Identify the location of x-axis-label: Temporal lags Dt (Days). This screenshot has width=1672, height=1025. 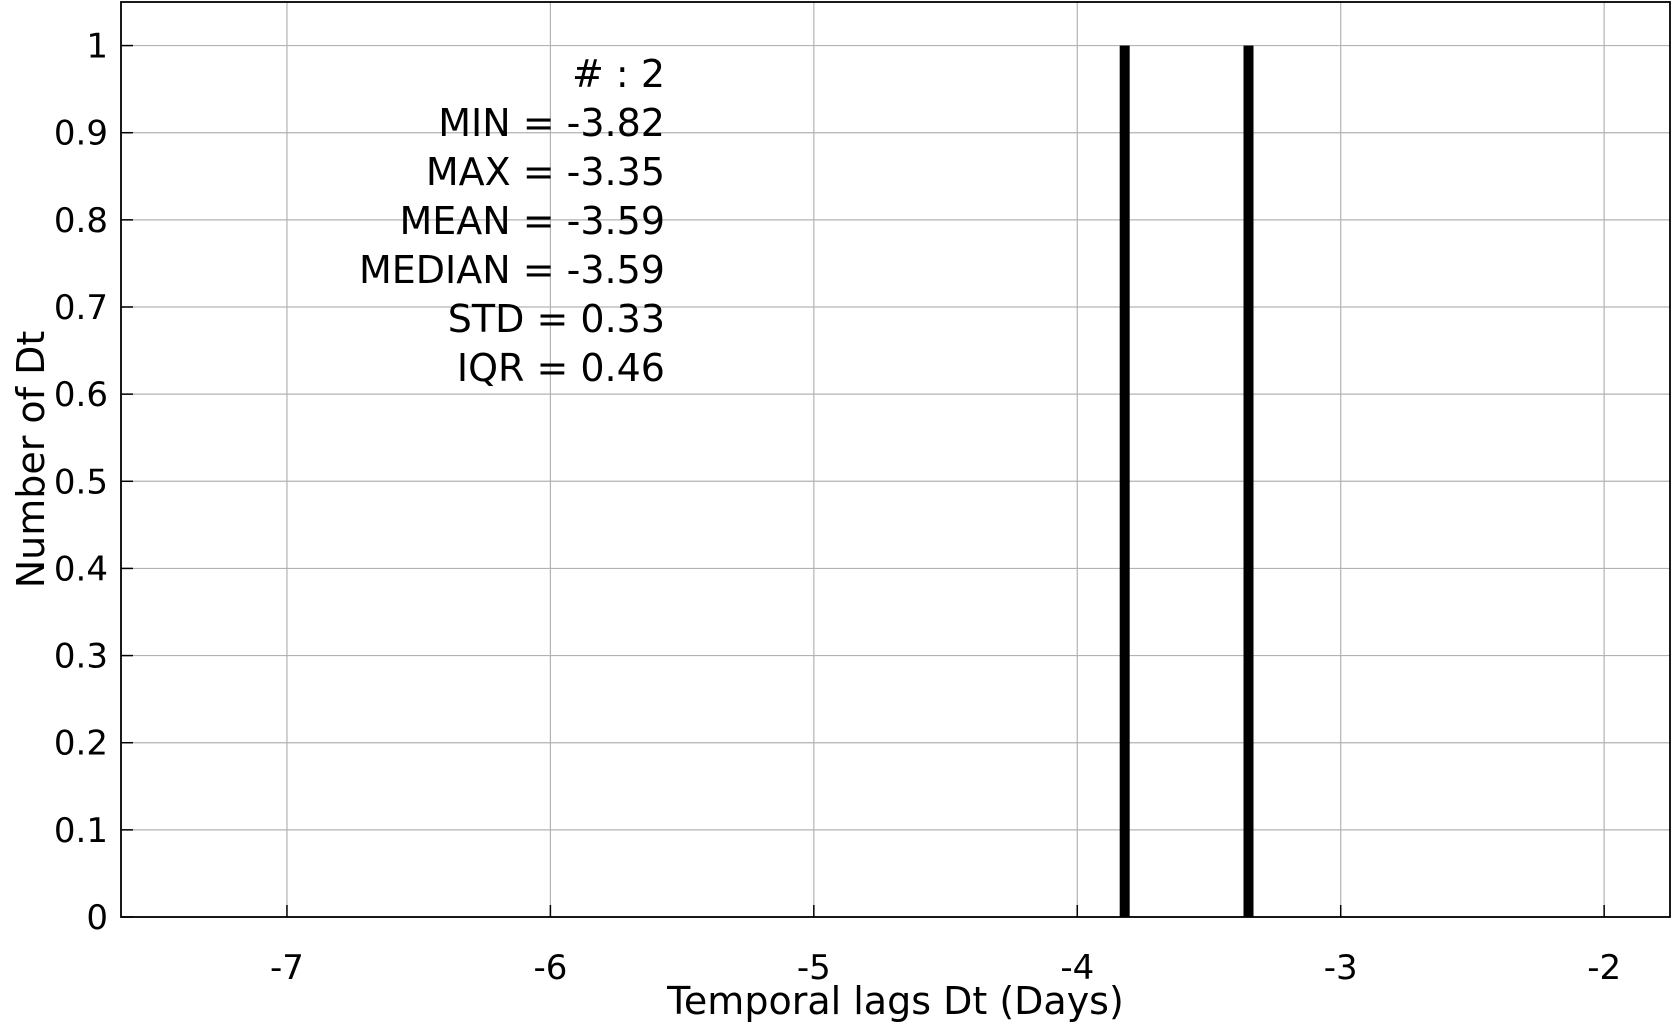
(895, 1001).